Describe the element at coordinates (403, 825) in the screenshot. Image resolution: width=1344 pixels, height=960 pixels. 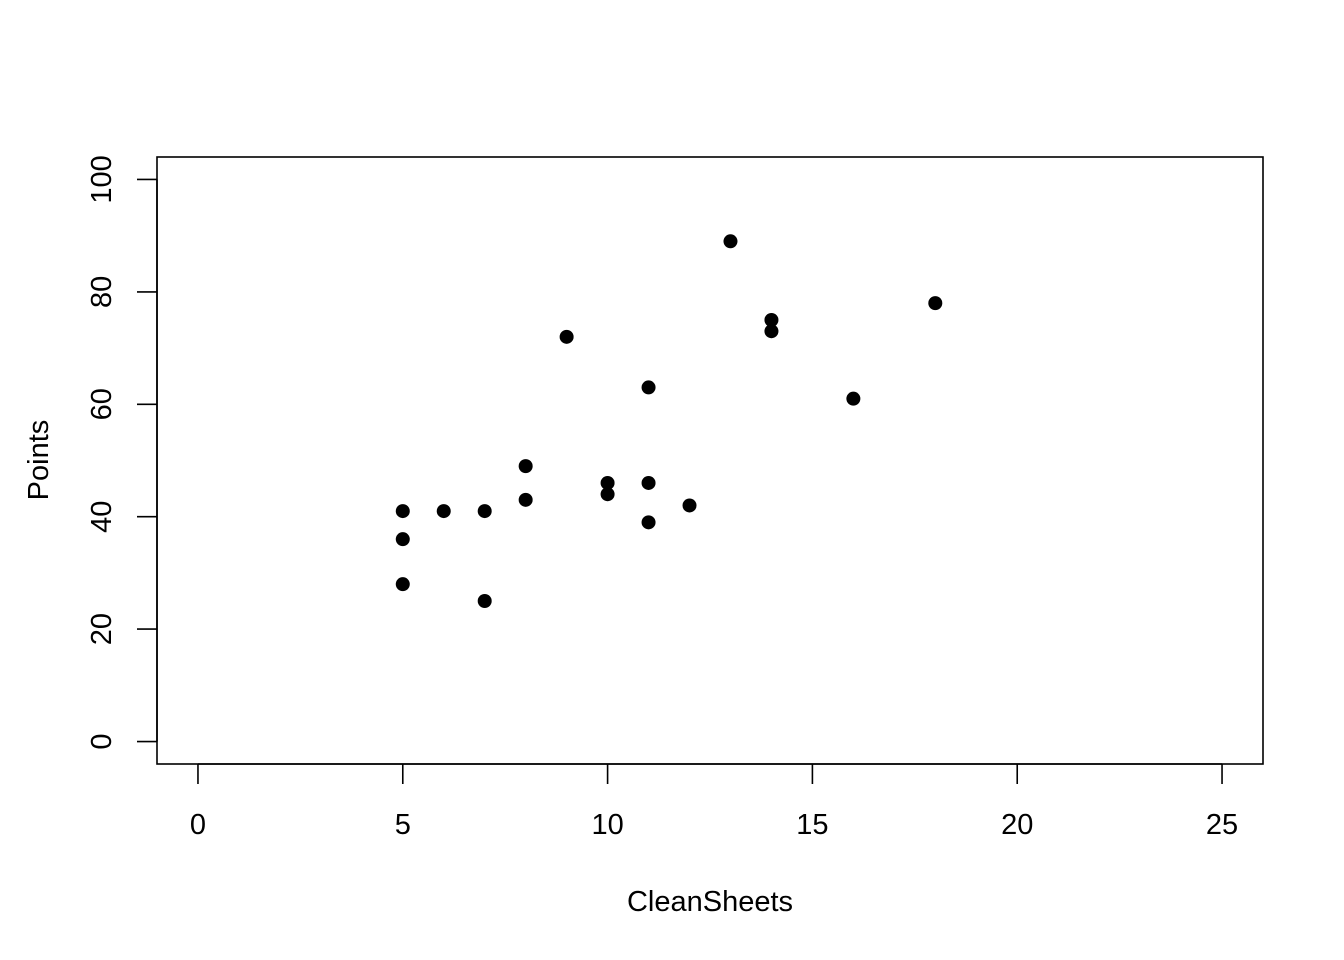
I see `x-tick-label: 5` at that location.